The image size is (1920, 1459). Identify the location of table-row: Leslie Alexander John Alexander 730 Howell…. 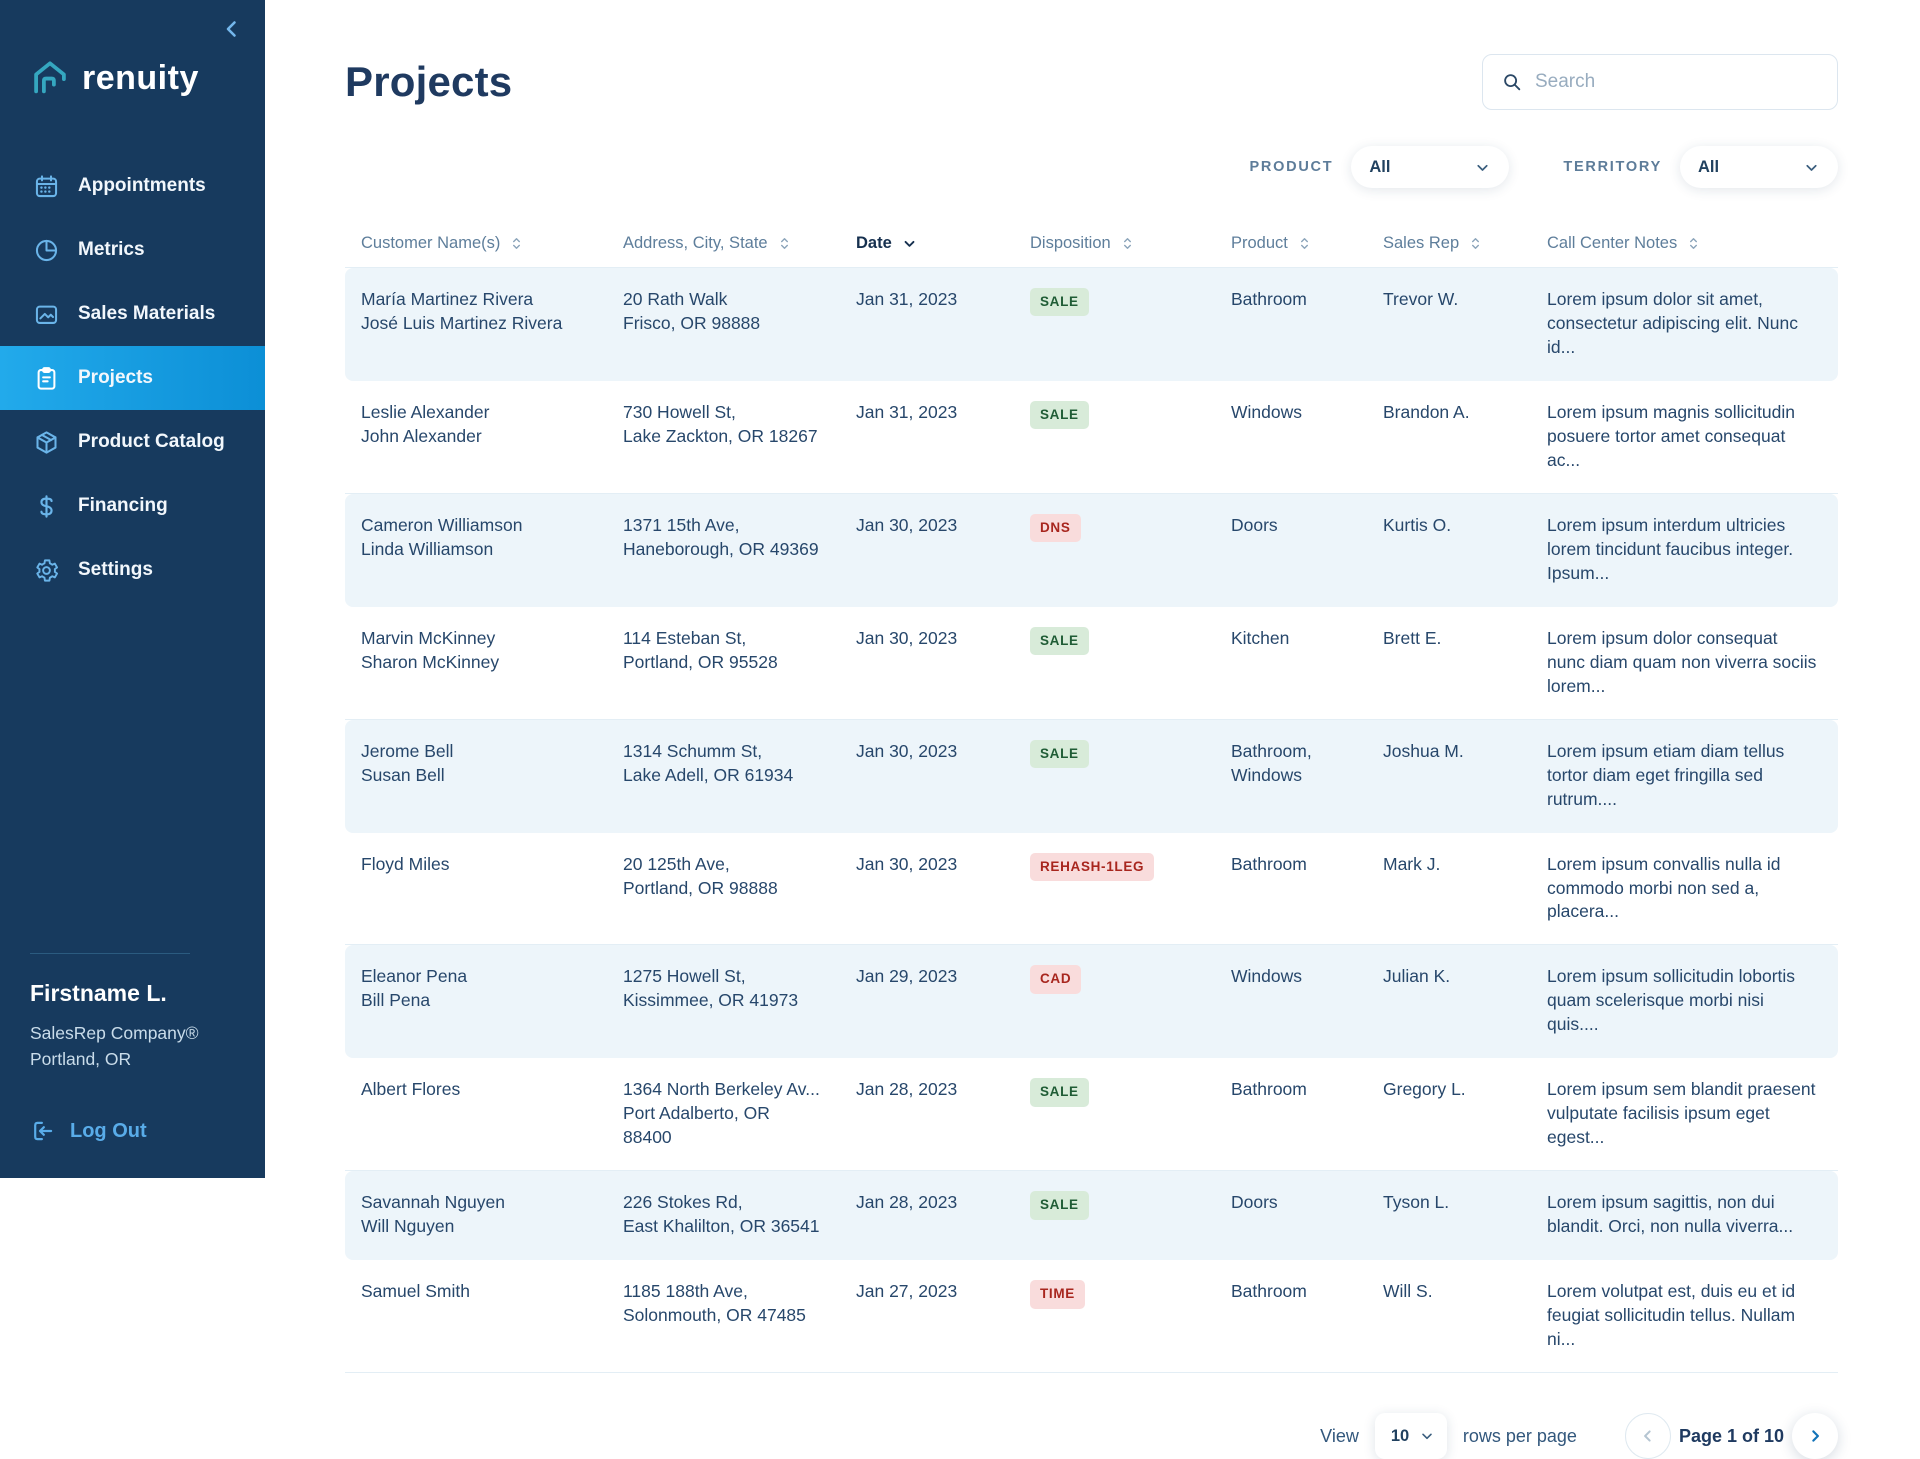
(1091, 437).